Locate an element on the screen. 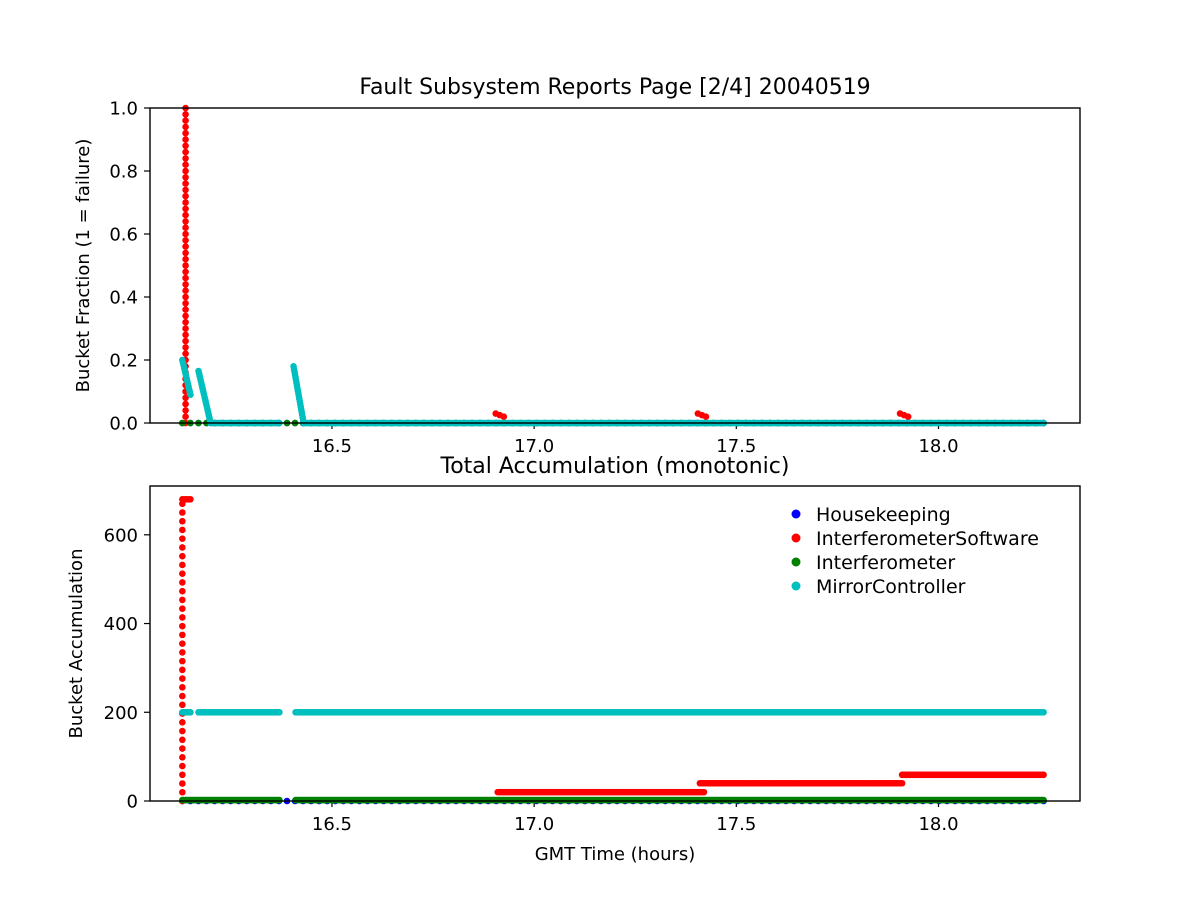 This screenshot has height=900, width=1200. fraction-y-tick-label: 0.2 is located at coordinates (123, 361).